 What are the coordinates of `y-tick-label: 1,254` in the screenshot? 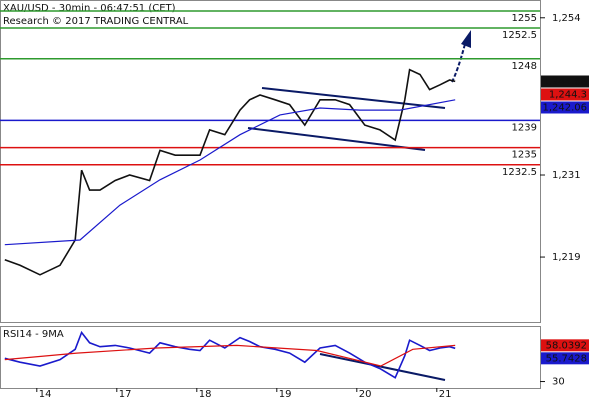 It's located at (566, 18).